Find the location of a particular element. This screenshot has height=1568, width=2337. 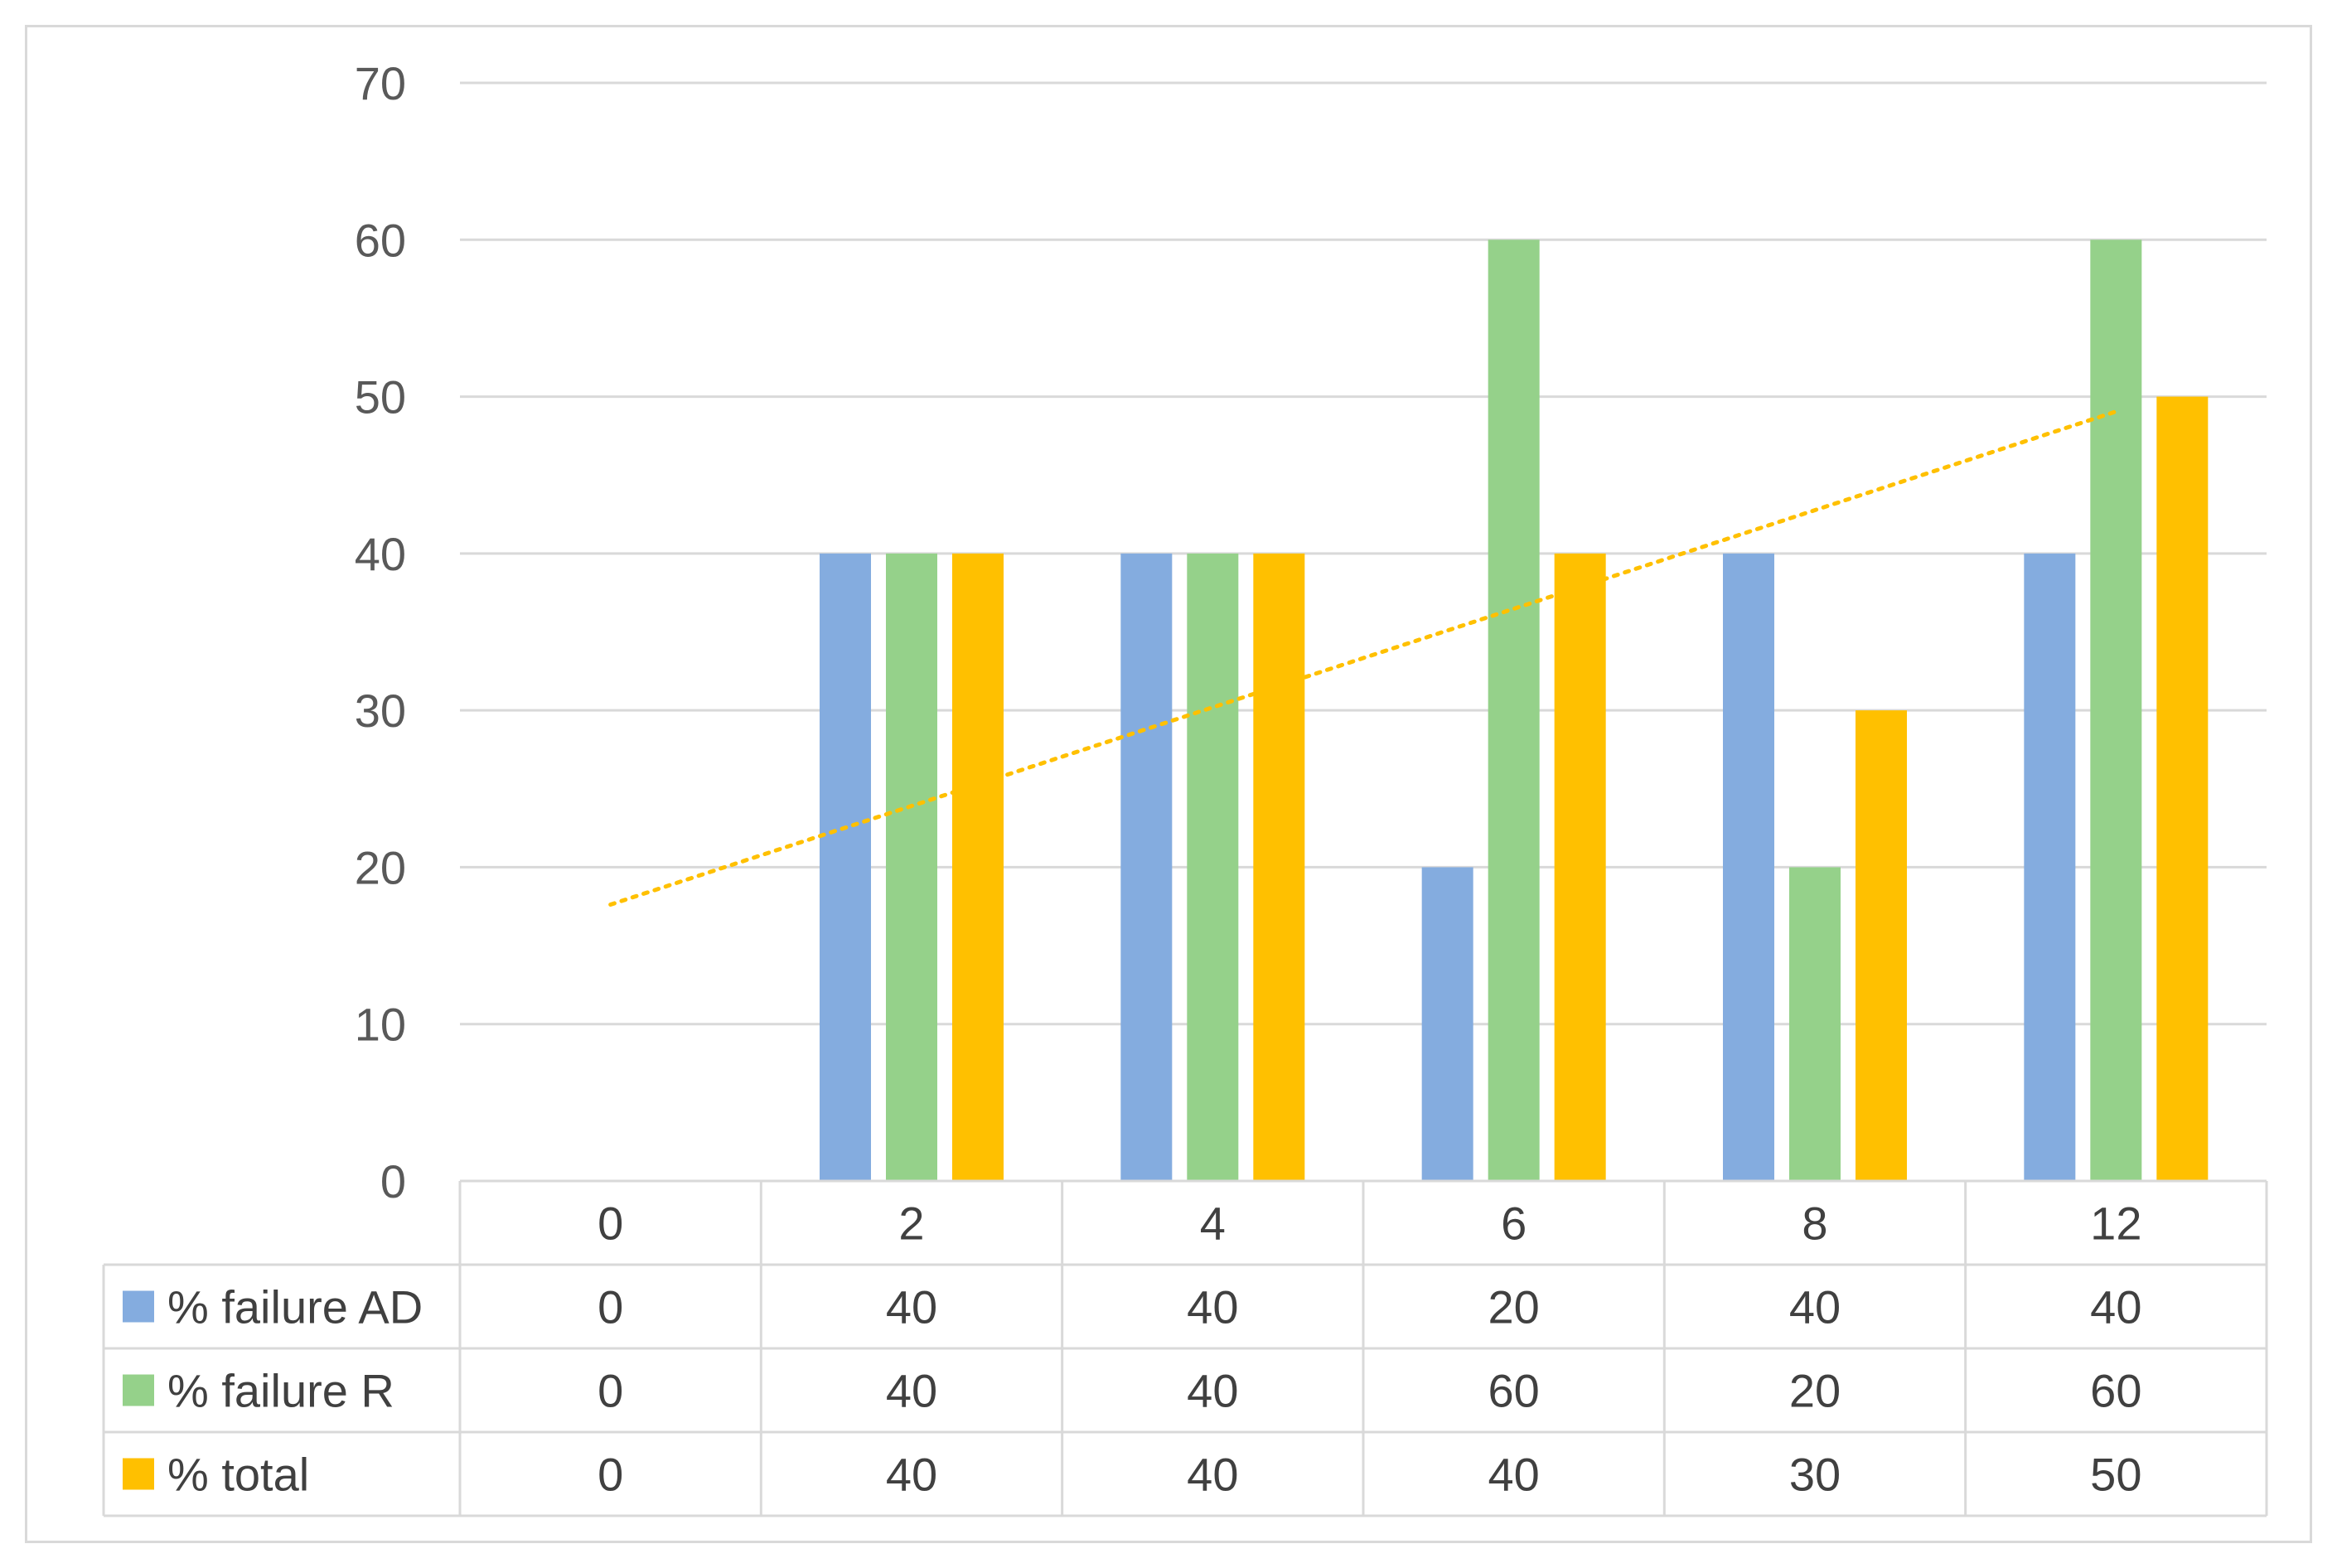

y-tick-label: 70 is located at coordinates (380, 83).